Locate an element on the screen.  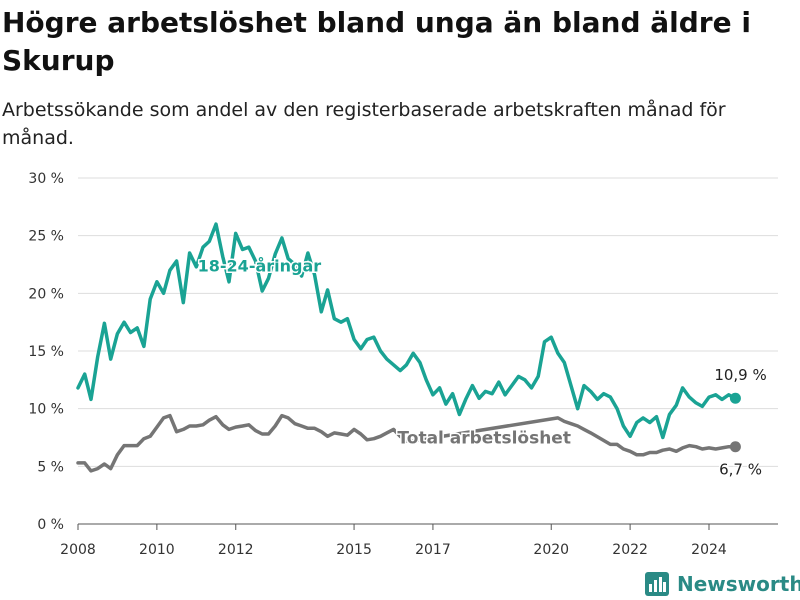
series-line is located at coordinates (407, 443).